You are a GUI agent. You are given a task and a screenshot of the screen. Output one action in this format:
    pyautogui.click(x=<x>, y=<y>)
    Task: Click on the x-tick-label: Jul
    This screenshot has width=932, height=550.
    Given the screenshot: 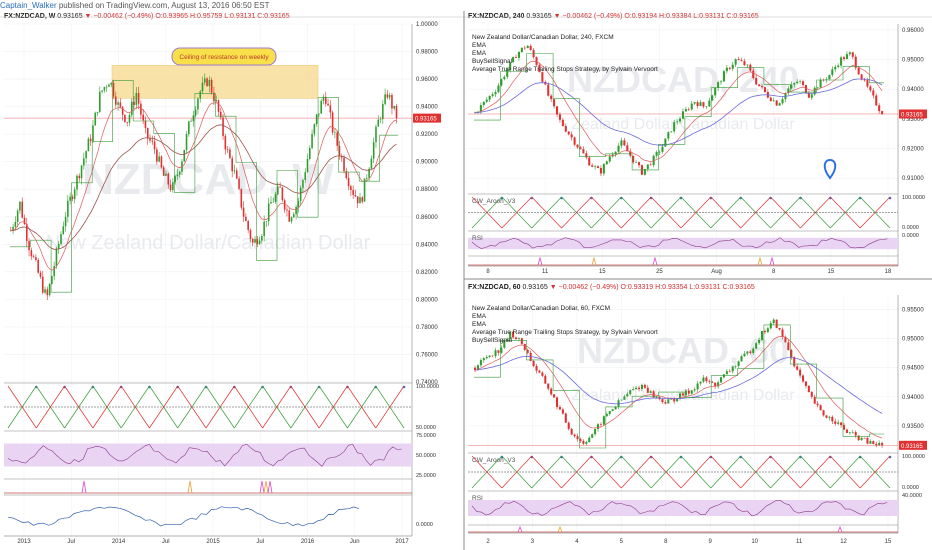 What is the action you would take?
    pyautogui.click(x=71, y=542)
    